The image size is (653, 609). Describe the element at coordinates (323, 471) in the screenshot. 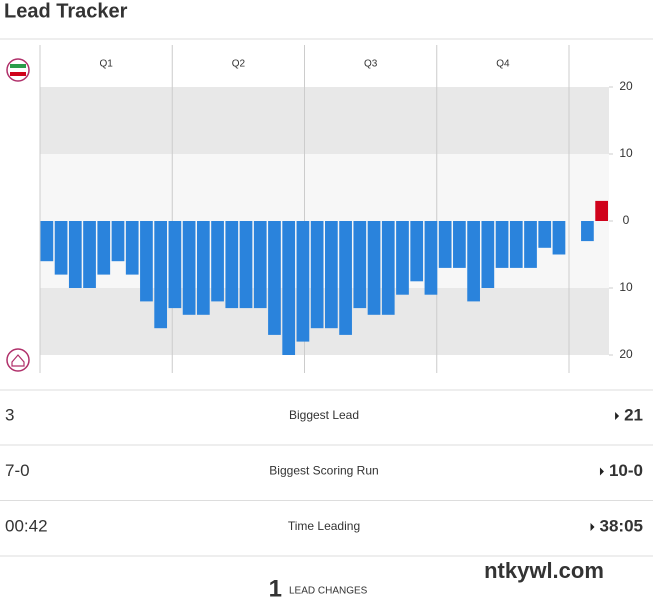

I see `stat-label: Biggest Scoring Run` at that location.